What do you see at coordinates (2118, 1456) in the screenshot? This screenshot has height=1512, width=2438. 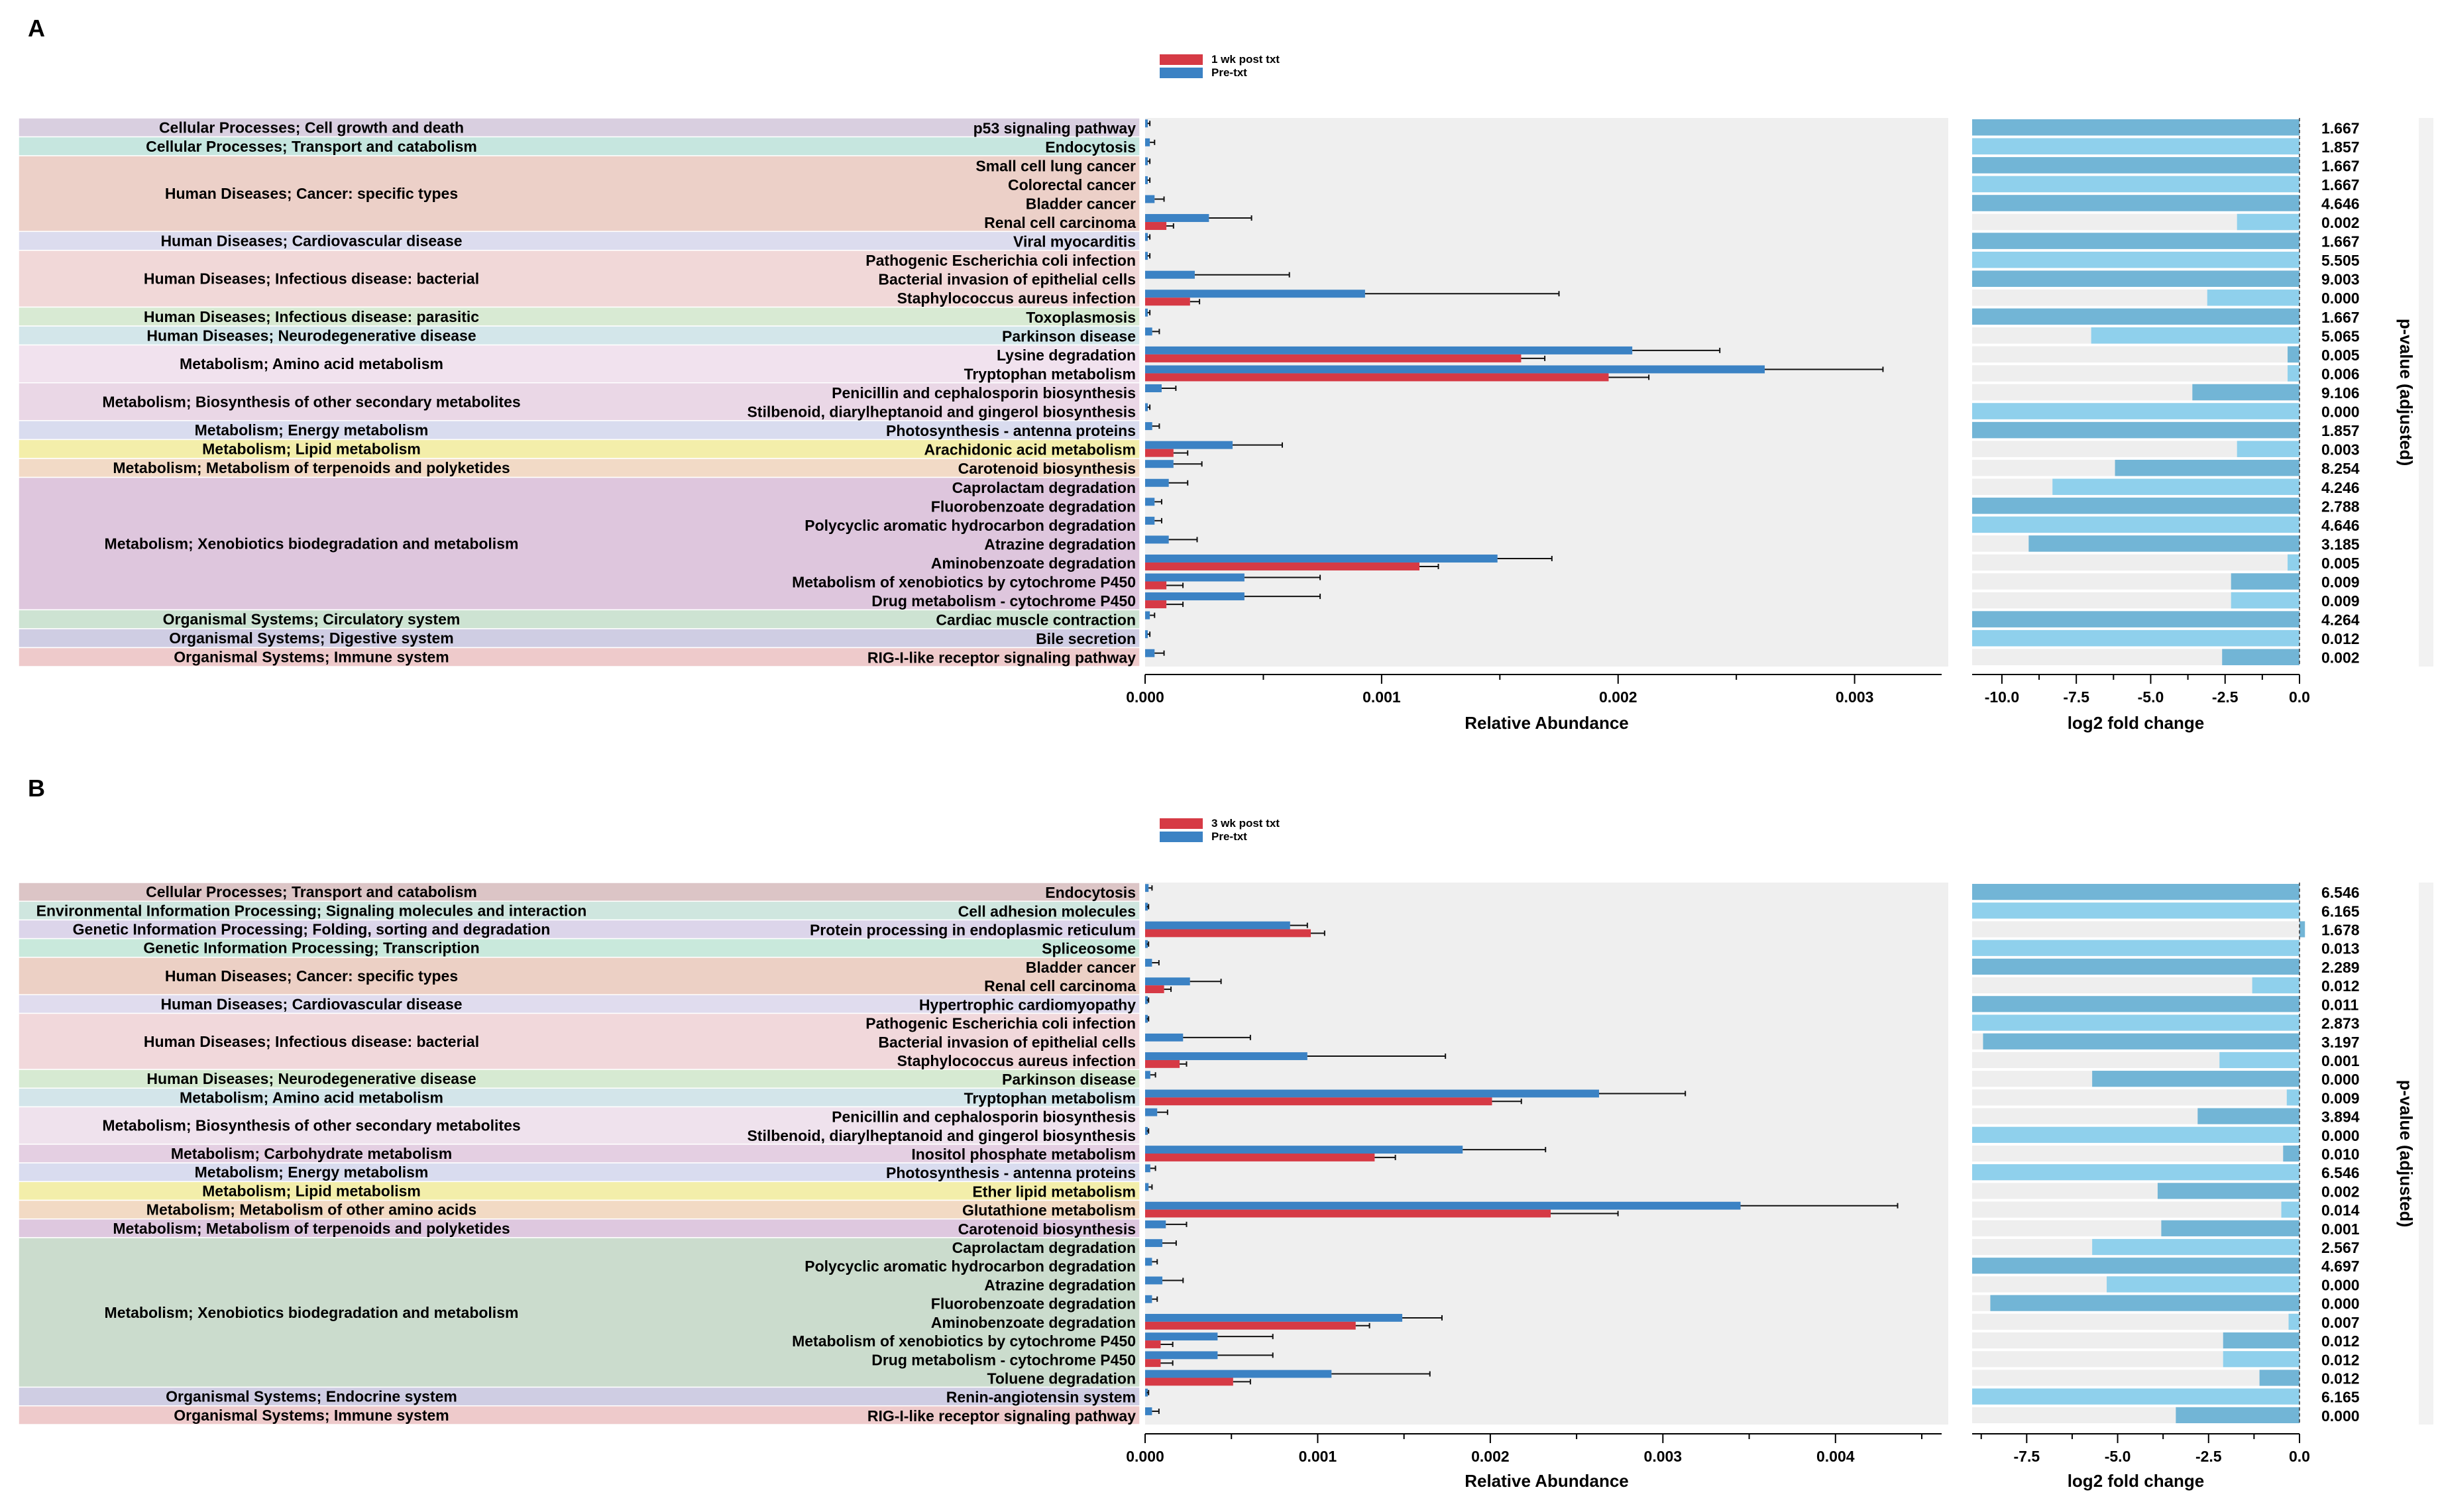 I see `fold-change-tick-label: -5.0` at bounding box center [2118, 1456].